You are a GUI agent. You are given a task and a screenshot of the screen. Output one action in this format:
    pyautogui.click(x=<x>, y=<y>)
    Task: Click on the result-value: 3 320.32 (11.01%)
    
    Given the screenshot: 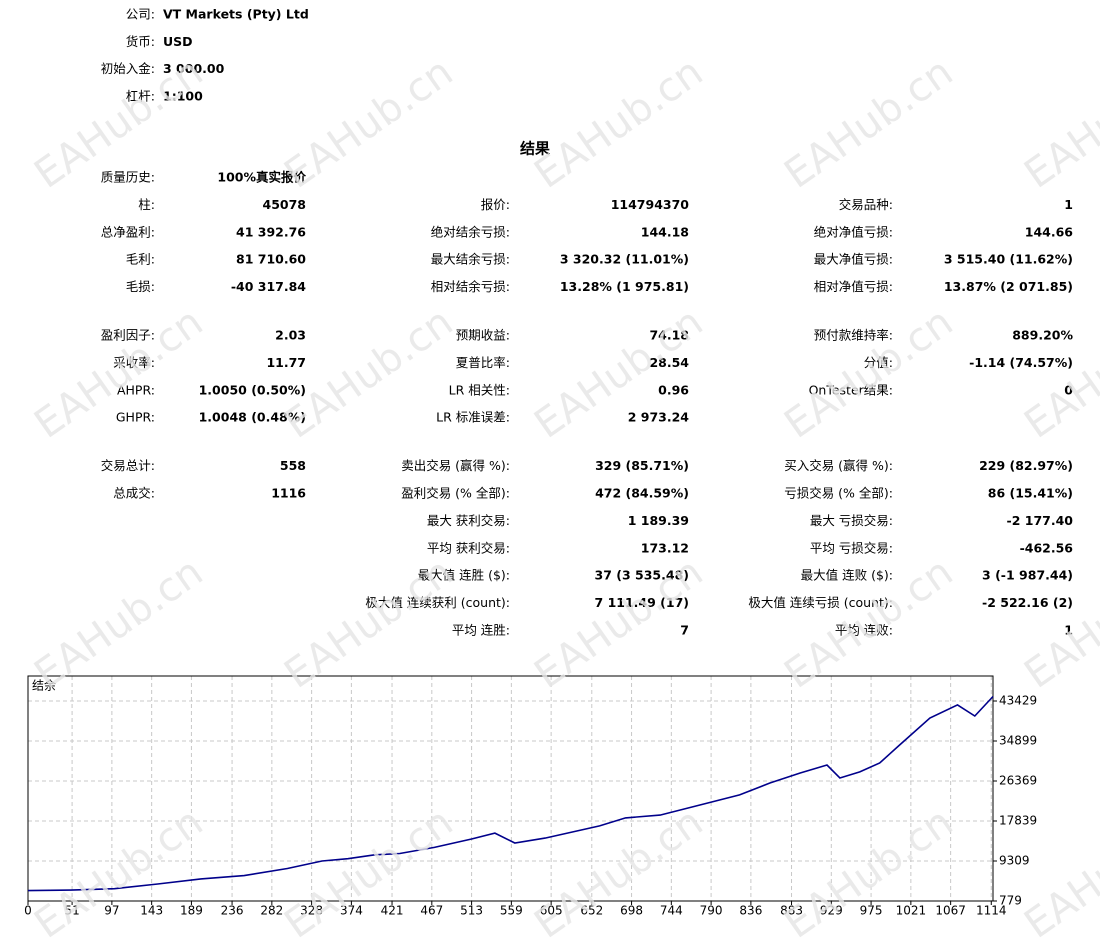 What is the action you would take?
    pyautogui.click(x=624, y=259)
    